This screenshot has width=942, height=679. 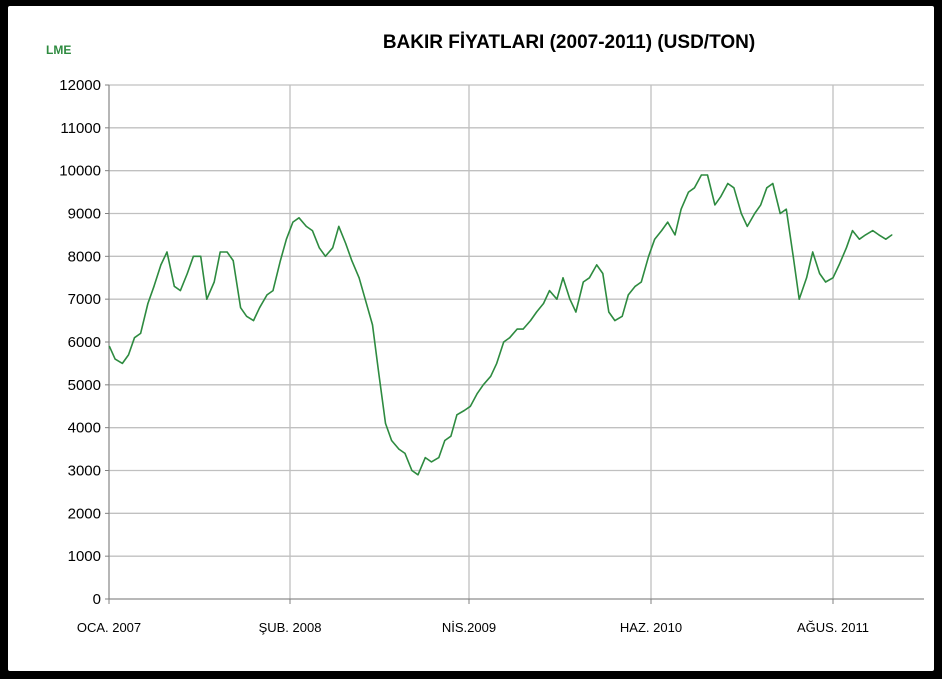 I want to click on y-tick-label: 9000, so click(x=84, y=214).